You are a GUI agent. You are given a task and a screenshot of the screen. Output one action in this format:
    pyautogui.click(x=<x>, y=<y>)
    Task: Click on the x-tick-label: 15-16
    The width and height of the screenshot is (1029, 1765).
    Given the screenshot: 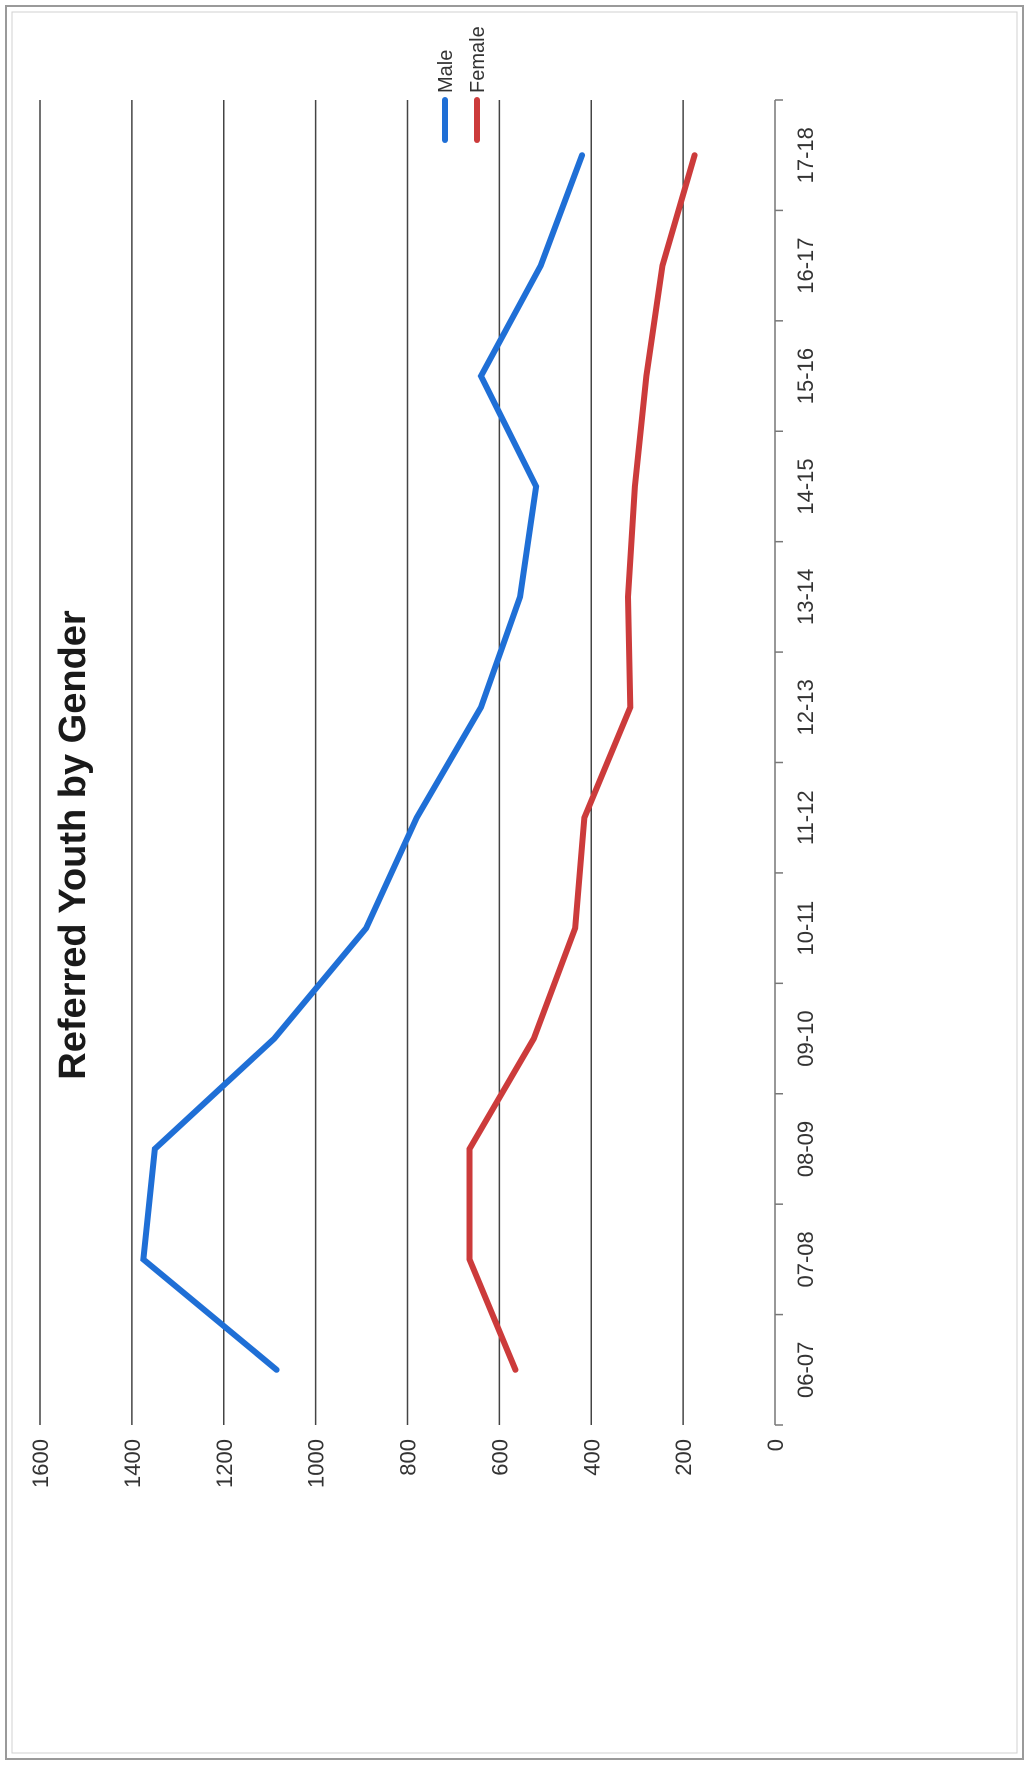 What is the action you would take?
    pyautogui.click(x=805, y=376)
    